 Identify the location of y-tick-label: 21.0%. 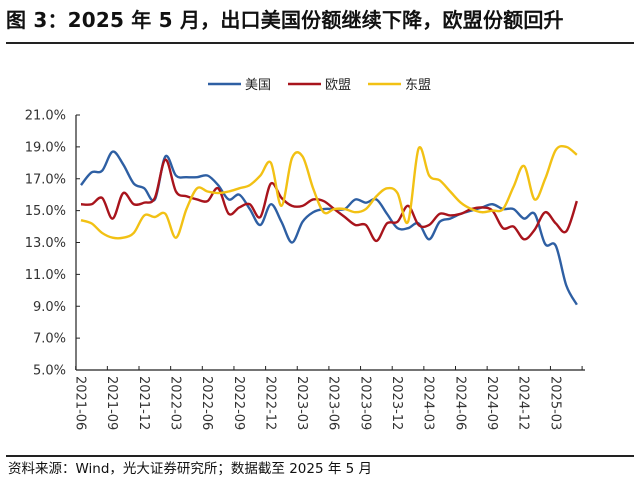
(45, 116).